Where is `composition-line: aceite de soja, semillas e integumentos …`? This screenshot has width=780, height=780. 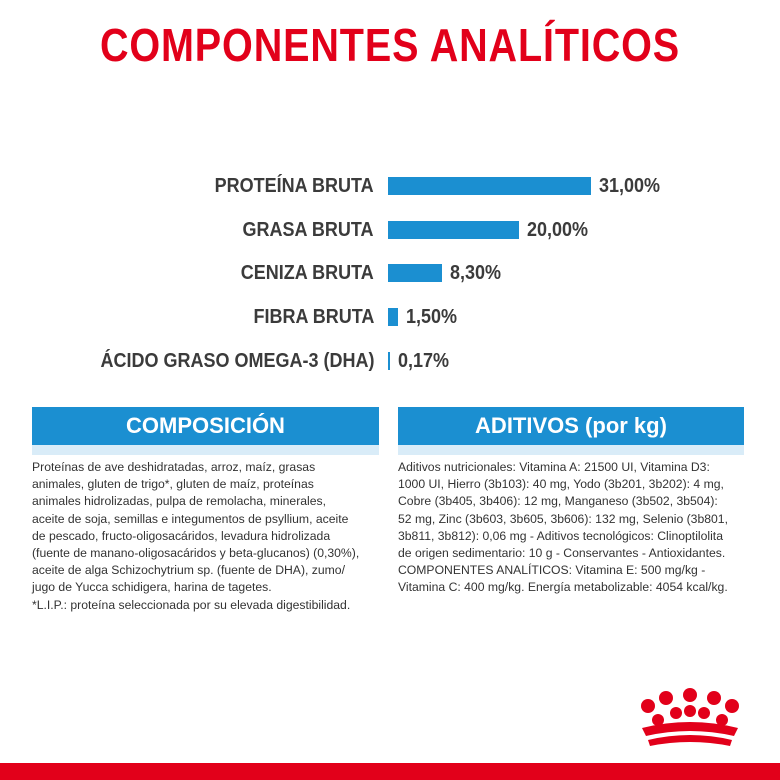
composition-line: aceite de soja, semillas e integumentos … is located at coordinates (190, 518).